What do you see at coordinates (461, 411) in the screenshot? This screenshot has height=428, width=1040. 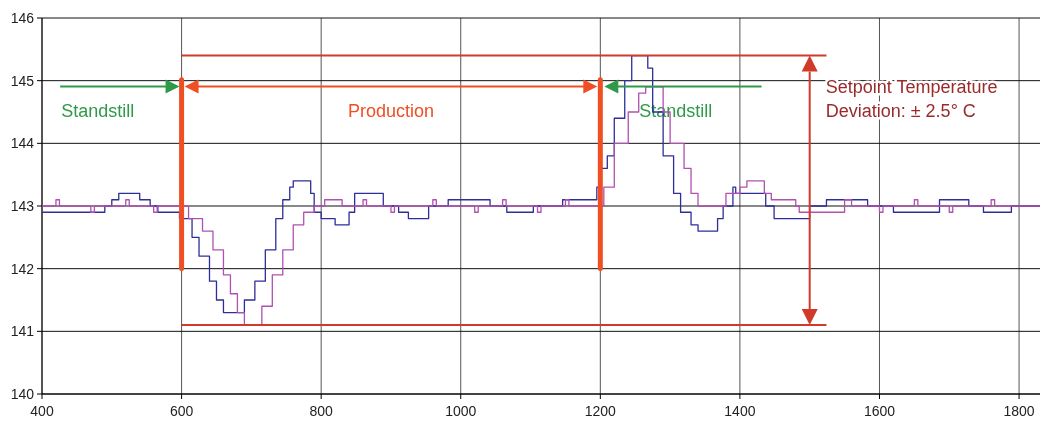 I see `x-tick-label: 1000` at bounding box center [461, 411].